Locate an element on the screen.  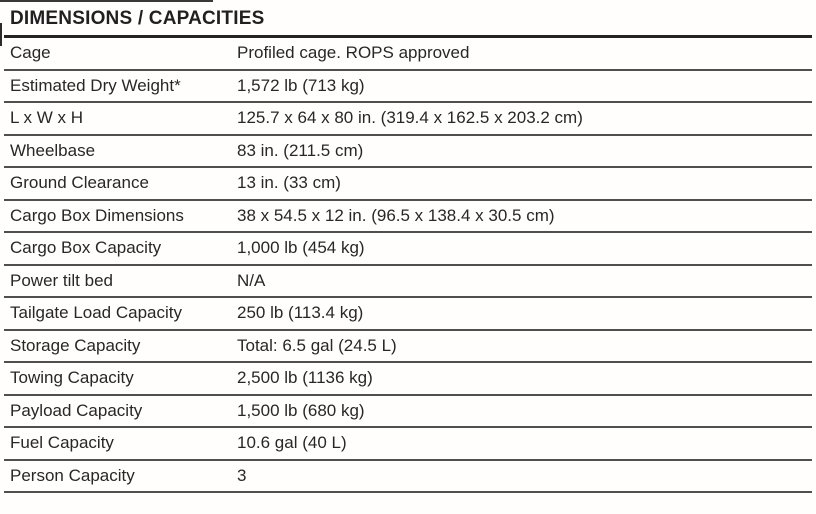
table-row: Person Capacity 3 is located at coordinates (408, 477).